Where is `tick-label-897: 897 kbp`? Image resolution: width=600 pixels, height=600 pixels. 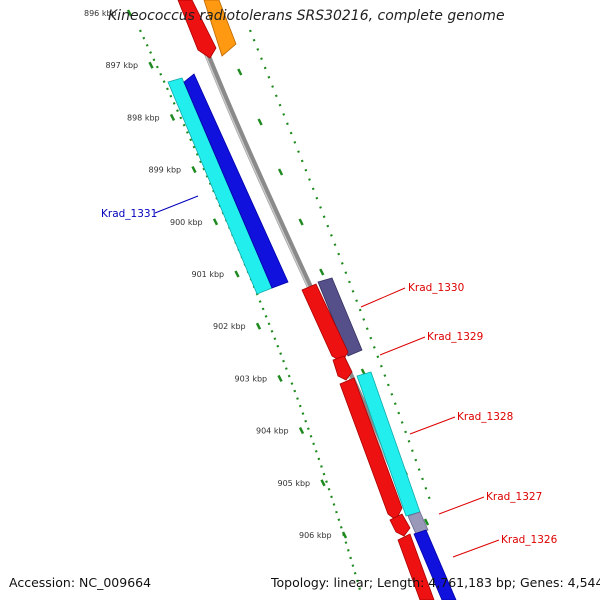
tick-label-897: 897 kbp is located at coordinates (122, 65).